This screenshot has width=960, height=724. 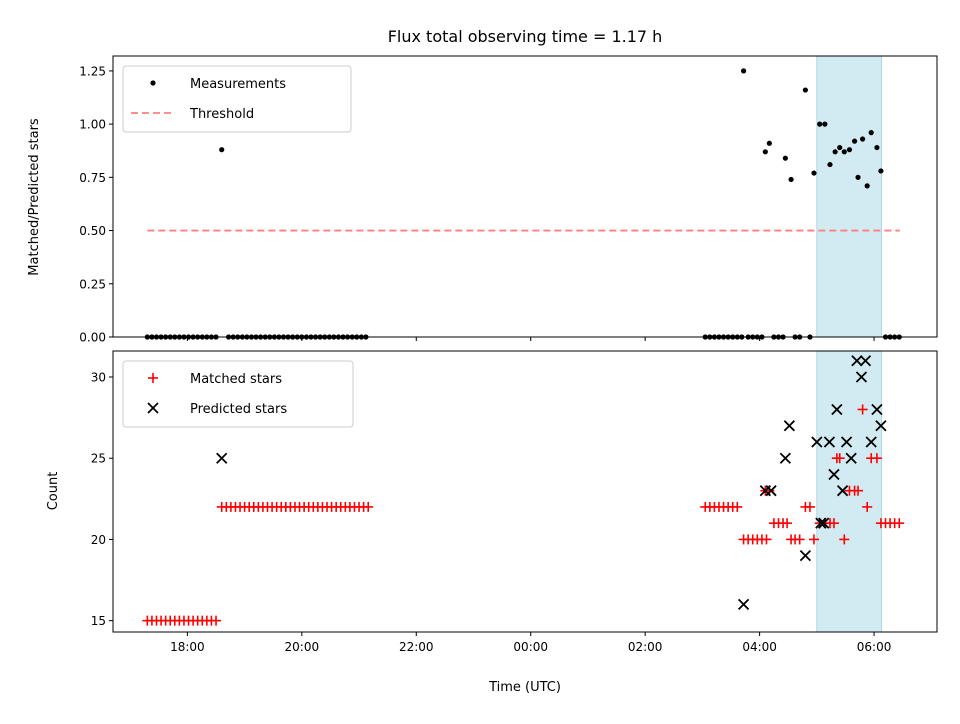 What do you see at coordinates (759, 647) in the screenshot?
I see `x-tick-label: 04:00` at bounding box center [759, 647].